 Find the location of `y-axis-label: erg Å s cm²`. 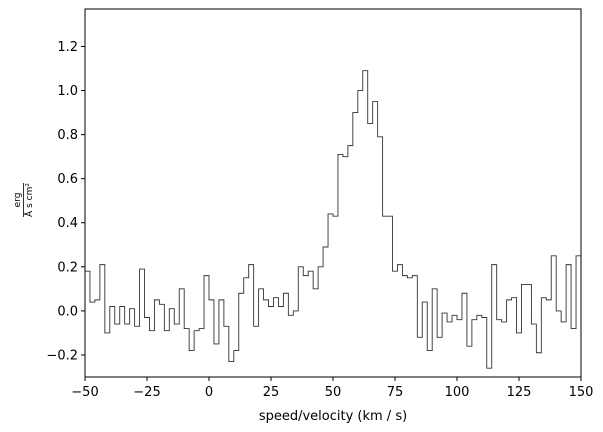

y-axis-label: erg Å s cm² is located at coordinates (24, 200).